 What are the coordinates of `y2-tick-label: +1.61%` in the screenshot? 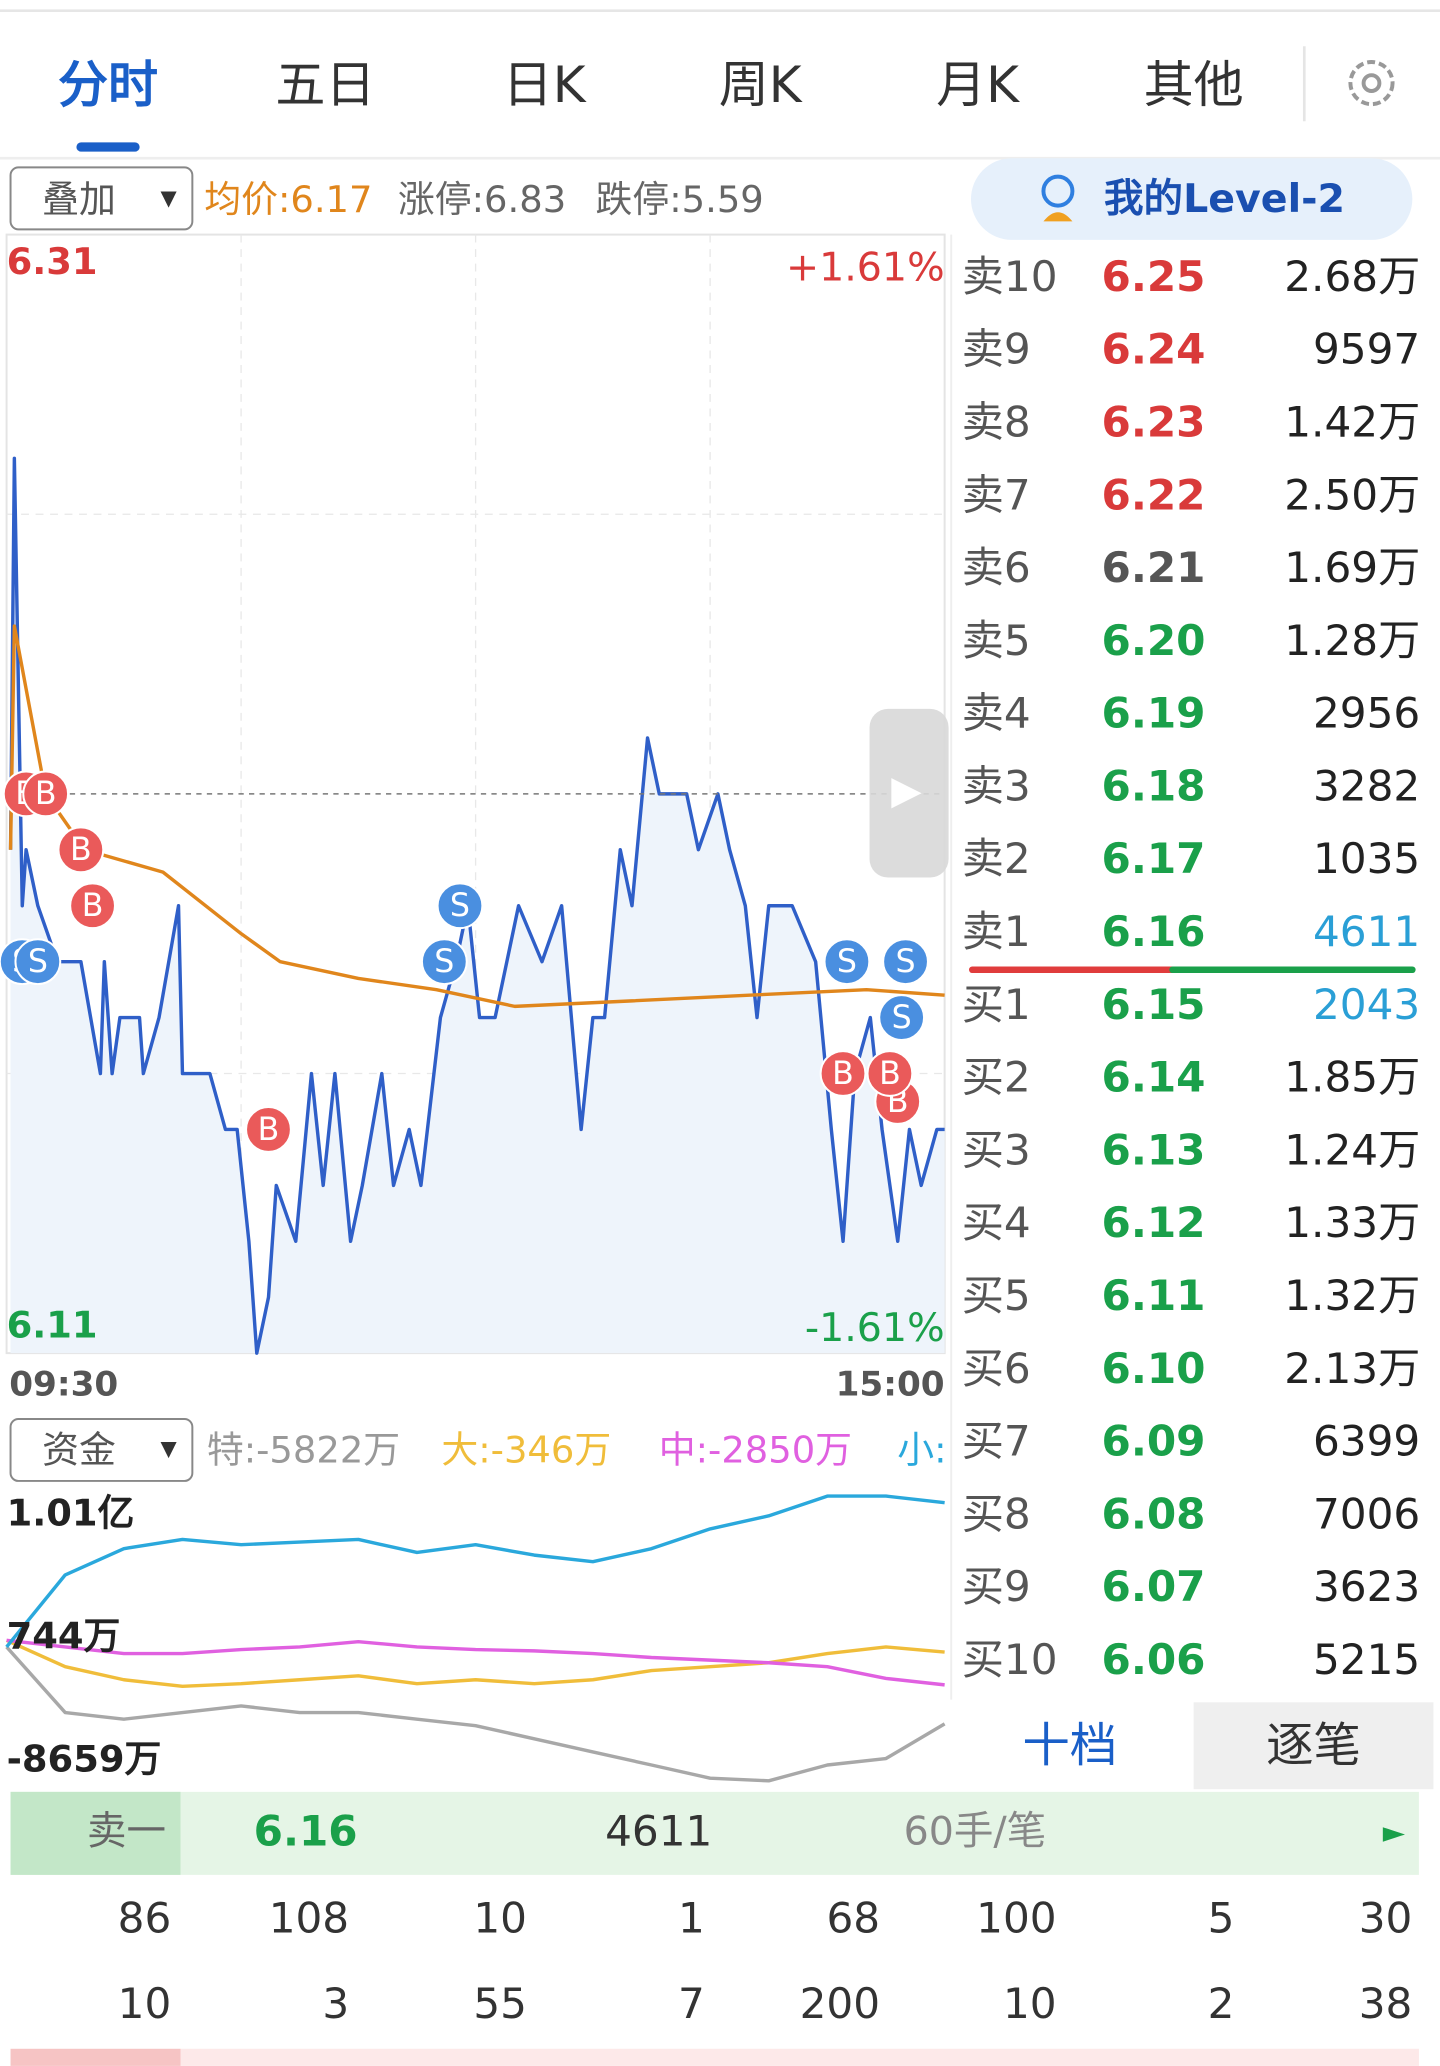 It's located at (865, 268).